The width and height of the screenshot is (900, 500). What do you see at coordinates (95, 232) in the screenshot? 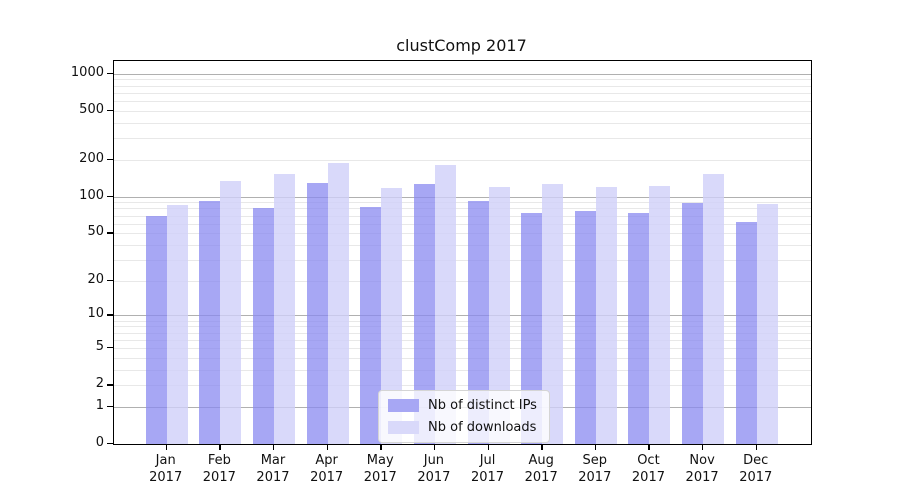
I see `y-tick-label: 50` at bounding box center [95, 232].